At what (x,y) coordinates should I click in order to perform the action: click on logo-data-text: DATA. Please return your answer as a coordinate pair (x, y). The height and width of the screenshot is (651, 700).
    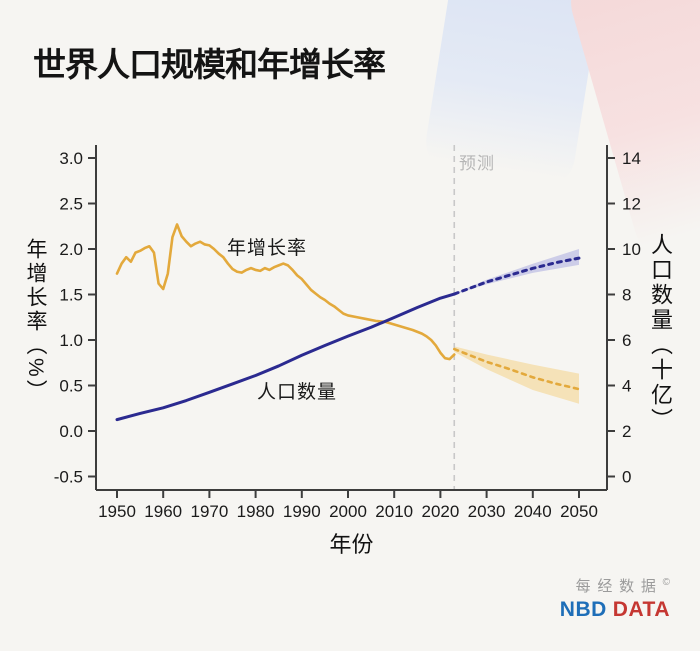
    Looking at the image, I should click on (641, 609).